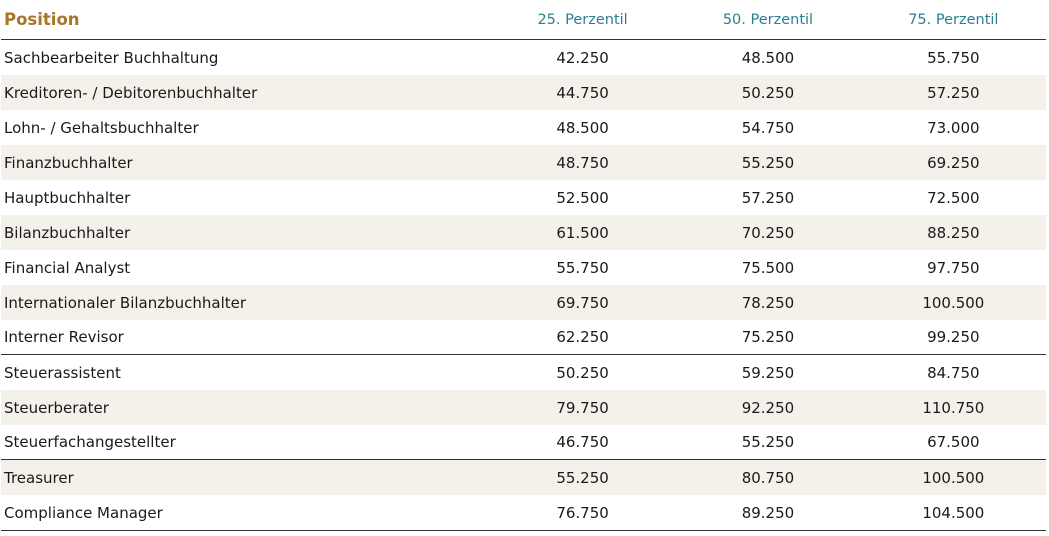 Image resolution: width=1049 pixels, height=536 pixels. I want to click on cell-p25: 69.750, so click(582, 302).